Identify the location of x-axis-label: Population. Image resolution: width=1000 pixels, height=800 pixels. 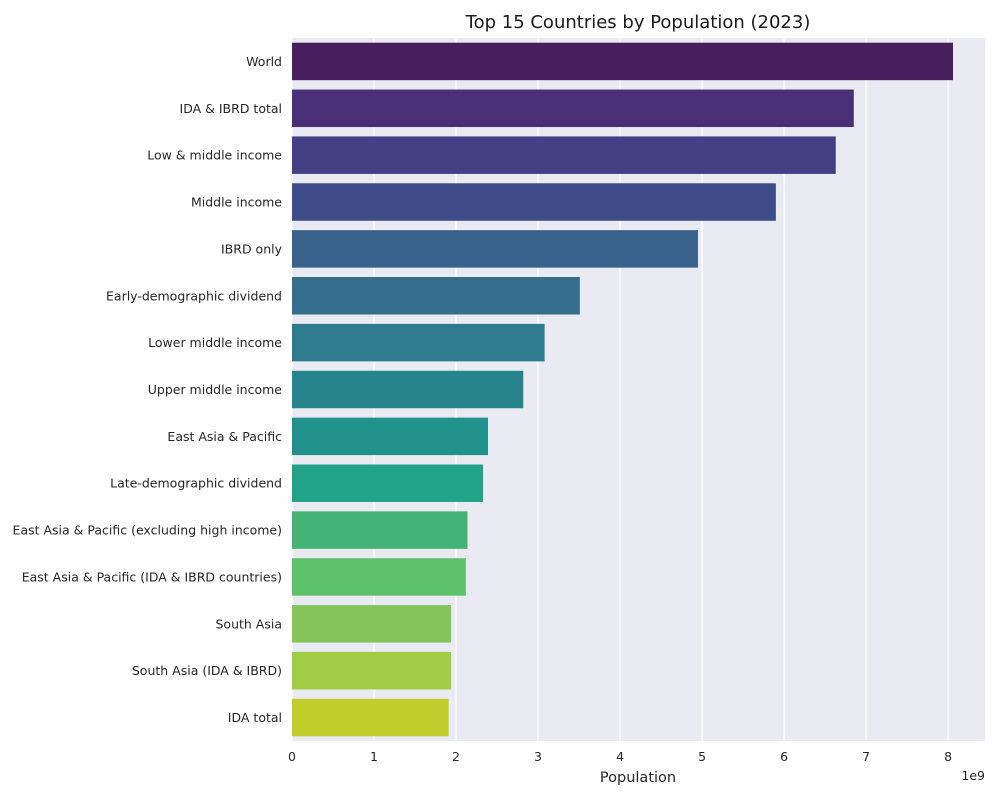
(638, 778).